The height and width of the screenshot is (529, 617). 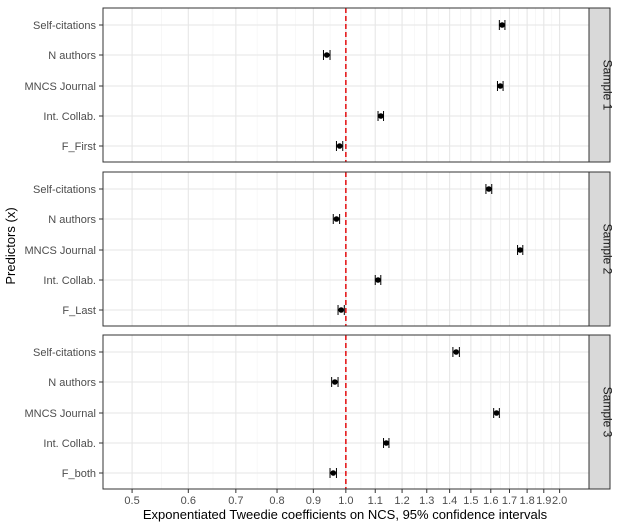 What do you see at coordinates (188, 501) in the screenshot?
I see `x-tick-label: 0.6` at bounding box center [188, 501].